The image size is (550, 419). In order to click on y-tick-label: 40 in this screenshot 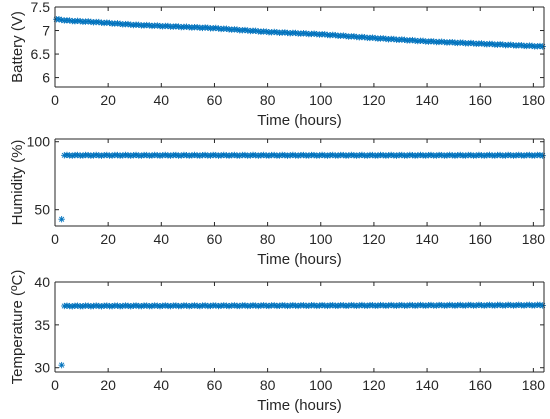, I will do `click(42, 282)`.